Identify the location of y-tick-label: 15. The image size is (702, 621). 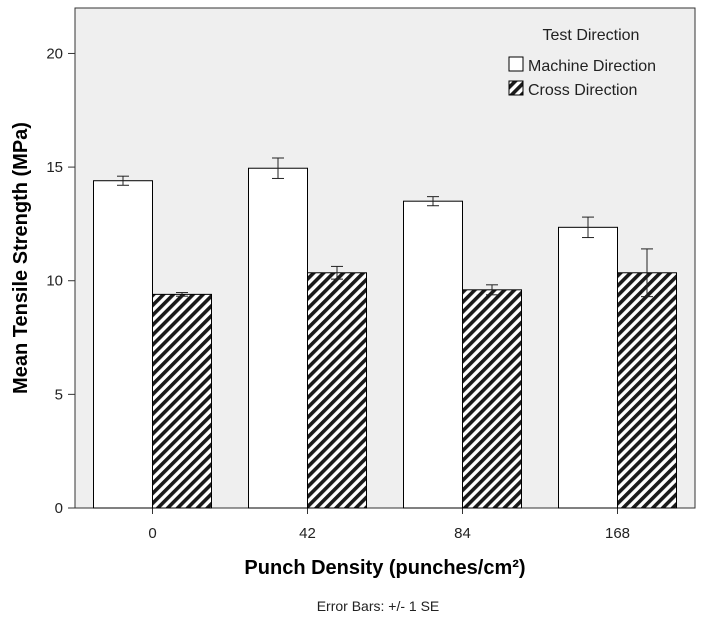
(54, 167).